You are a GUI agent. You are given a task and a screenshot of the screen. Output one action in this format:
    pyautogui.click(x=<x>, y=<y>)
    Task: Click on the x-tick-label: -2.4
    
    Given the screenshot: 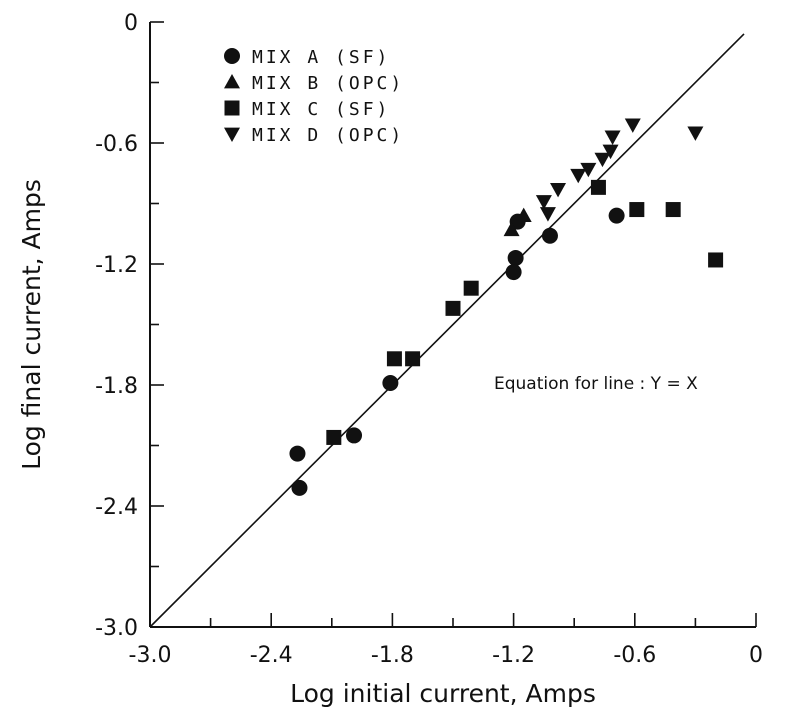 What is the action you would take?
    pyautogui.click(x=271, y=655)
    